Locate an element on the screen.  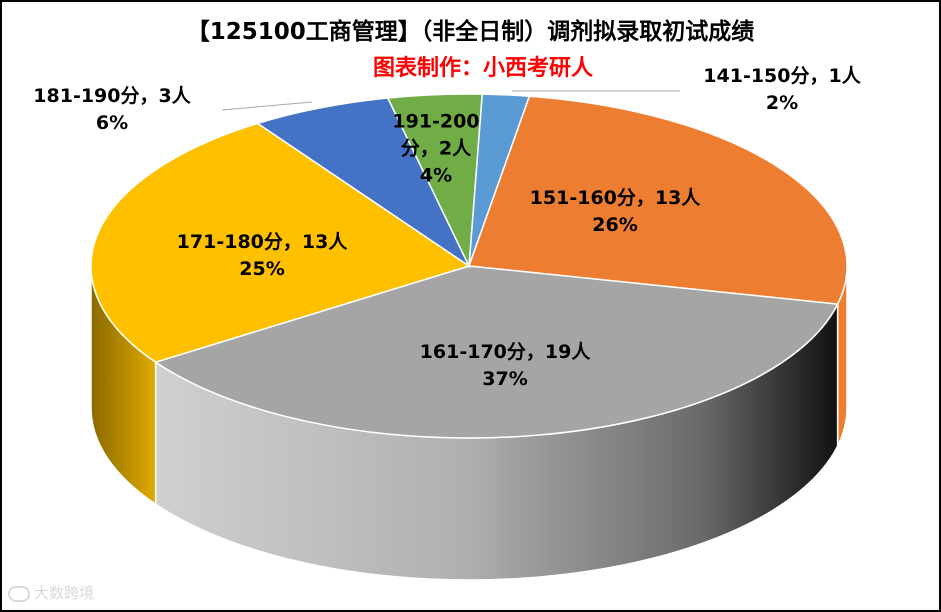
slice-range-count-181-190: 181-190分，3人 is located at coordinates (112, 96).